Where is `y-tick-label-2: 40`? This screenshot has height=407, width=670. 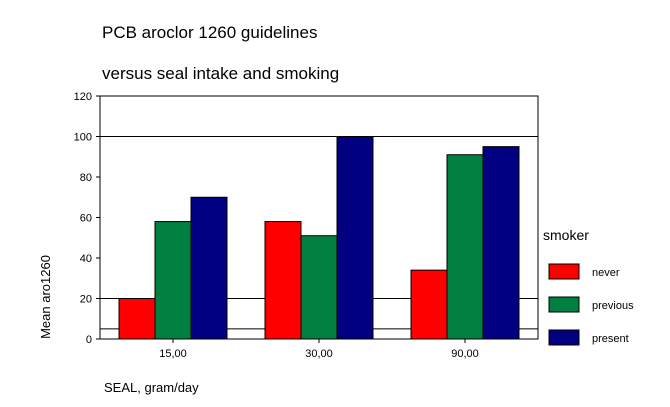
y-tick-label-2: 40 is located at coordinates (86, 259).